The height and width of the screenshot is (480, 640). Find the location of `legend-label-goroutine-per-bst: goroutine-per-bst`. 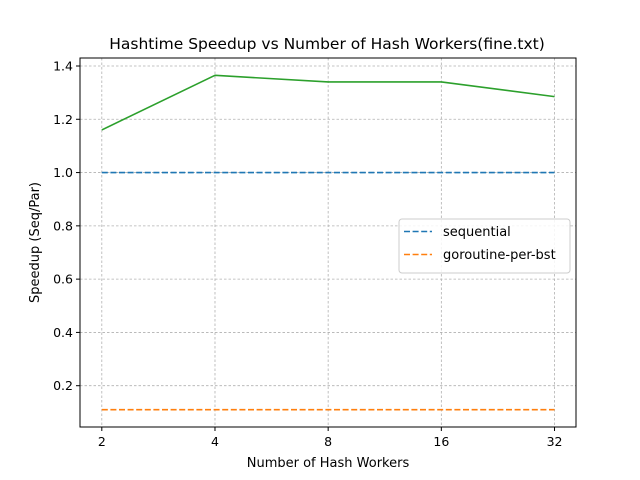

legend-label-goroutine-per-bst: goroutine-per-bst is located at coordinates (499, 255).